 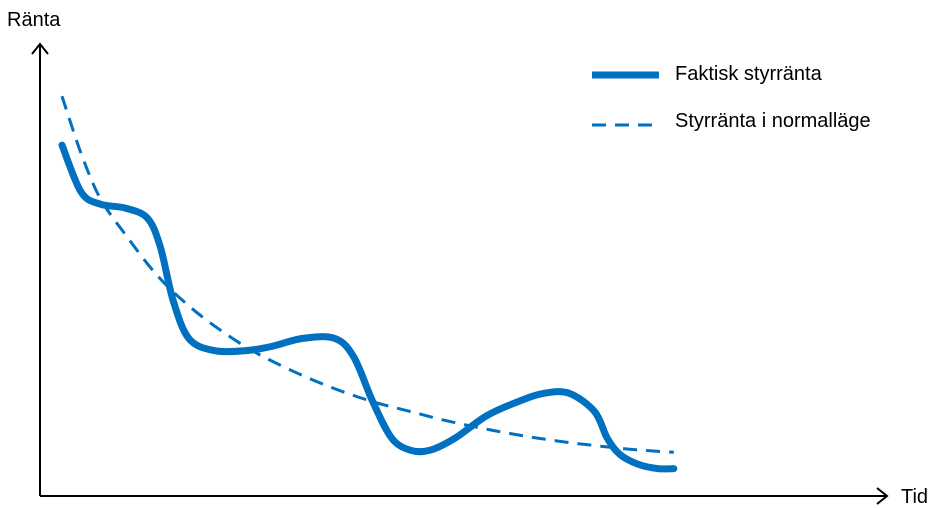 I want to click on y-axis-arrowhead, so click(x=40, y=48).